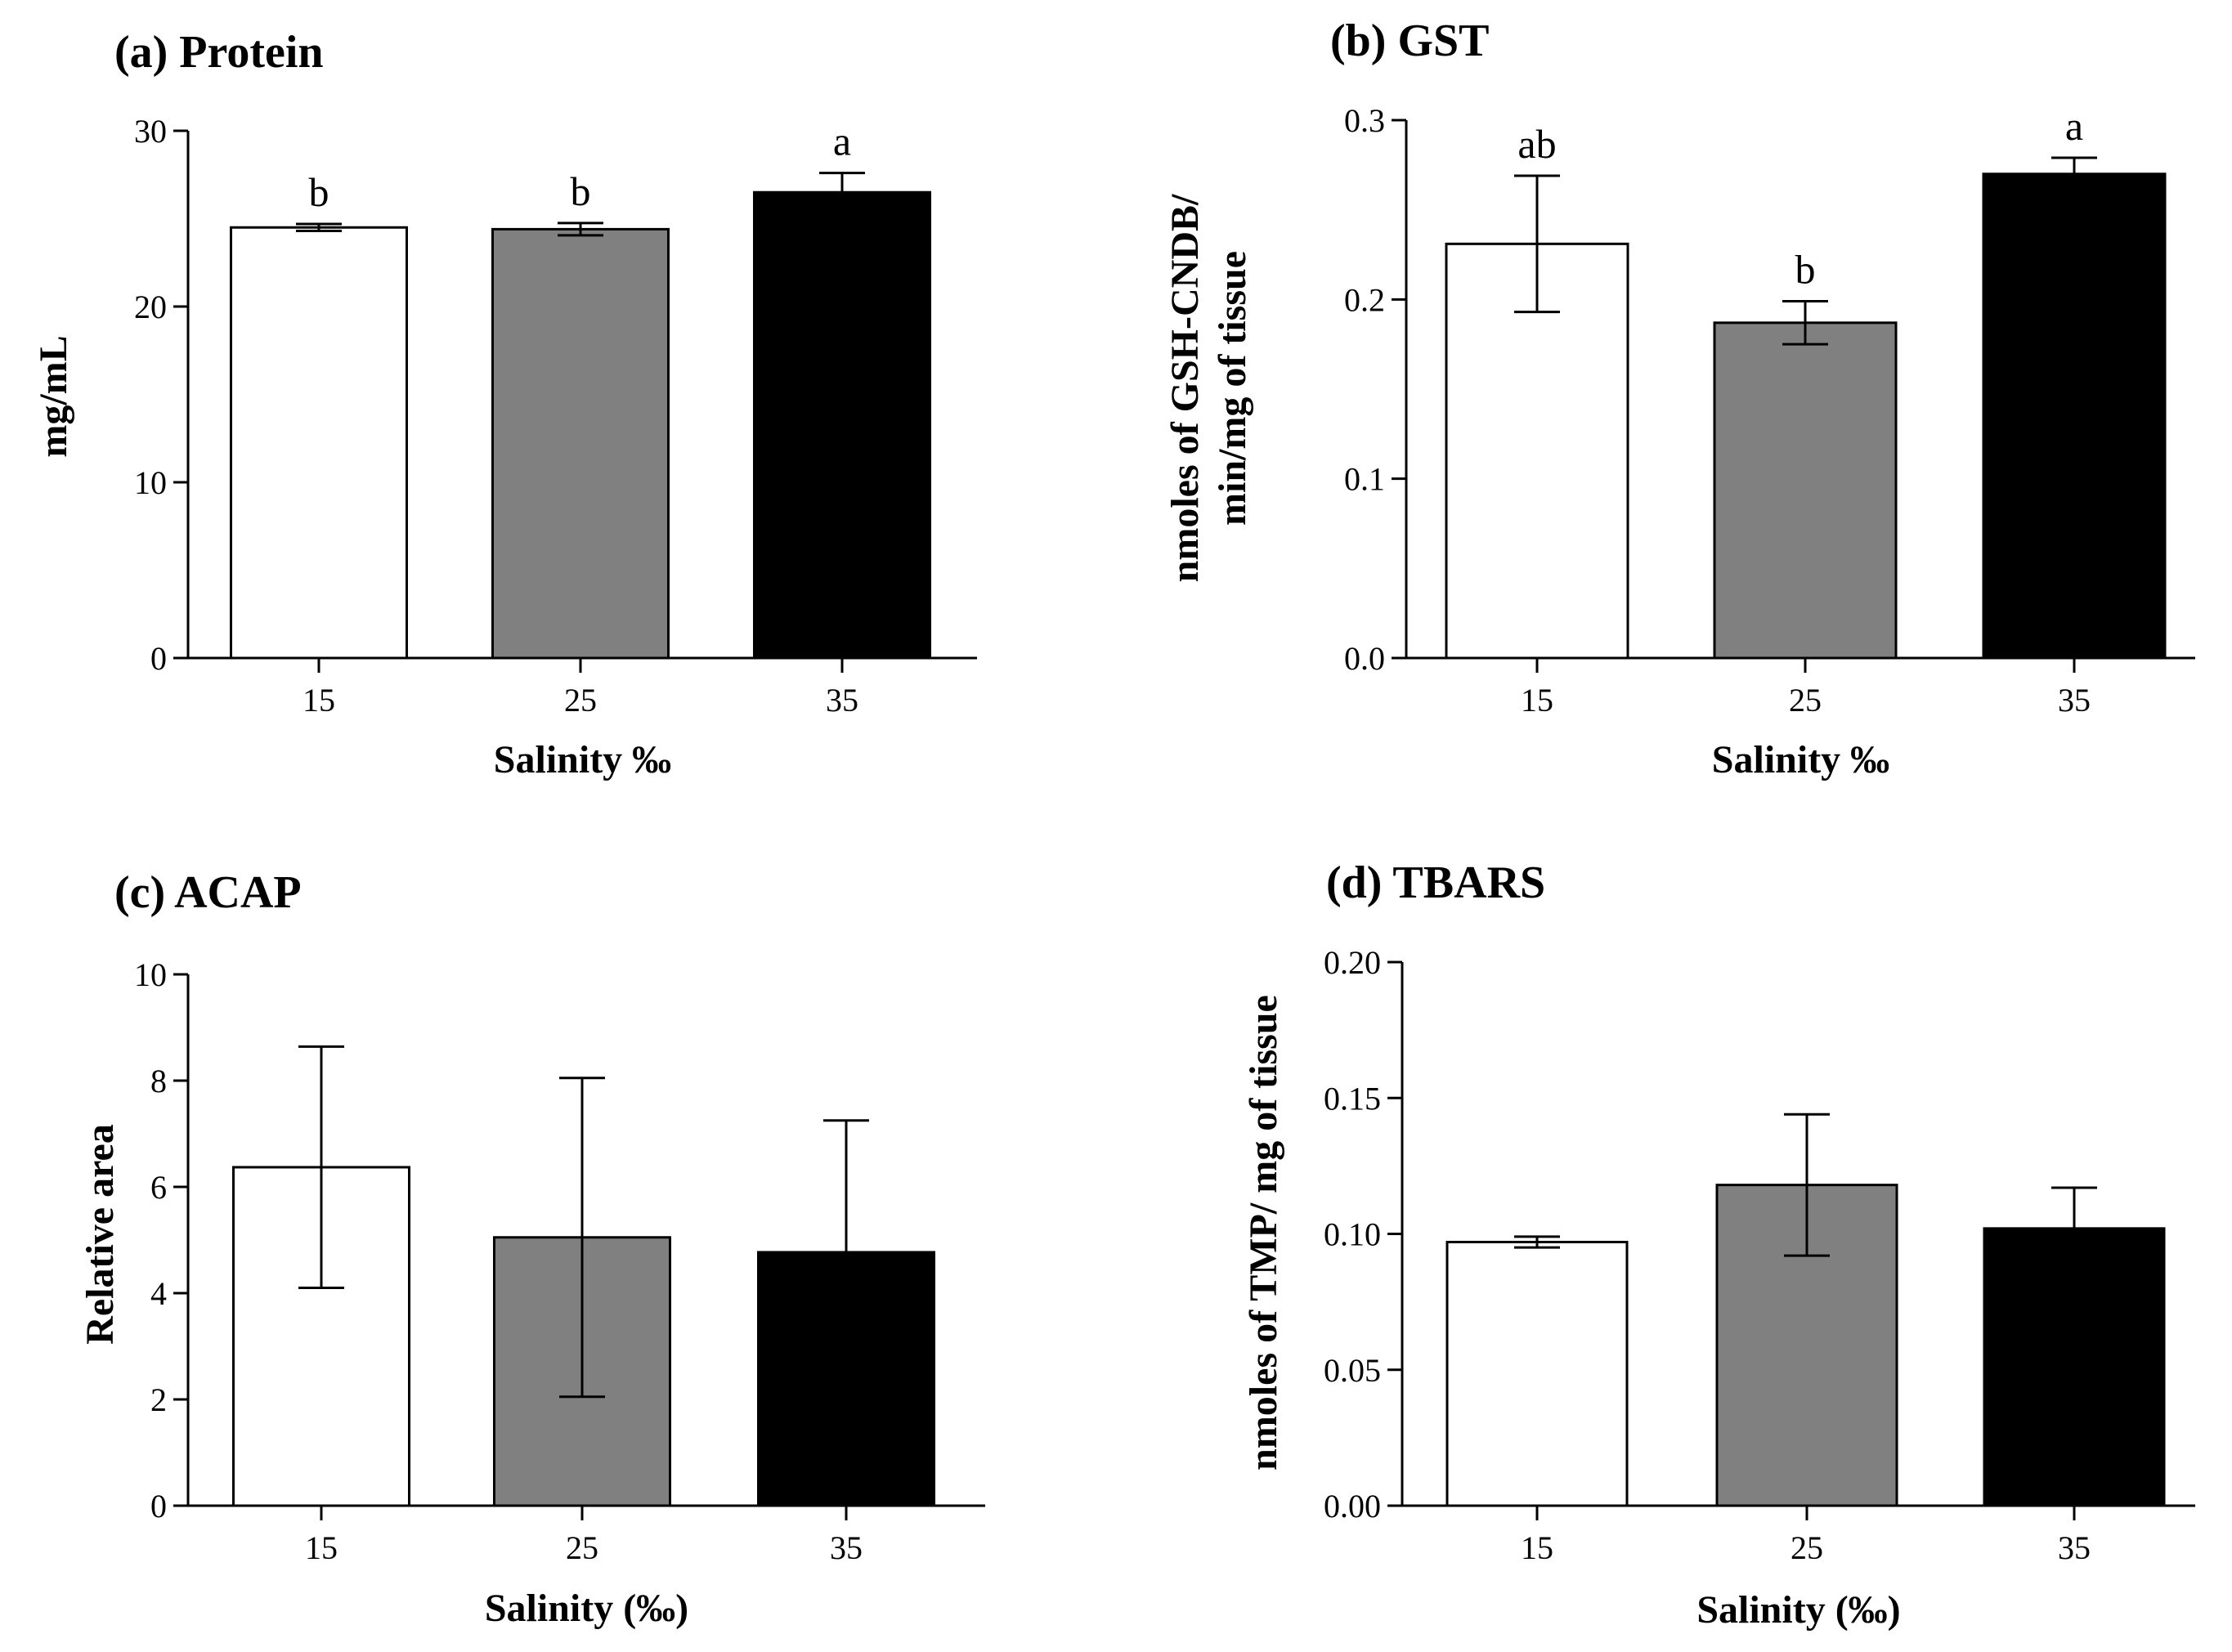 This screenshot has height=1652, width=2232. What do you see at coordinates (1364, 120) in the screenshot?
I see `y-tick-label: 0.3` at bounding box center [1364, 120].